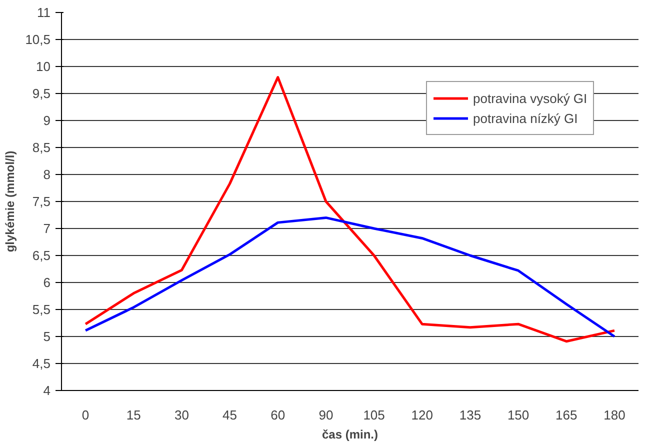 This screenshot has width=653, height=444. Describe the element at coordinates (41, 147) in the screenshot. I see `y-tick-label: 8,5` at that location.